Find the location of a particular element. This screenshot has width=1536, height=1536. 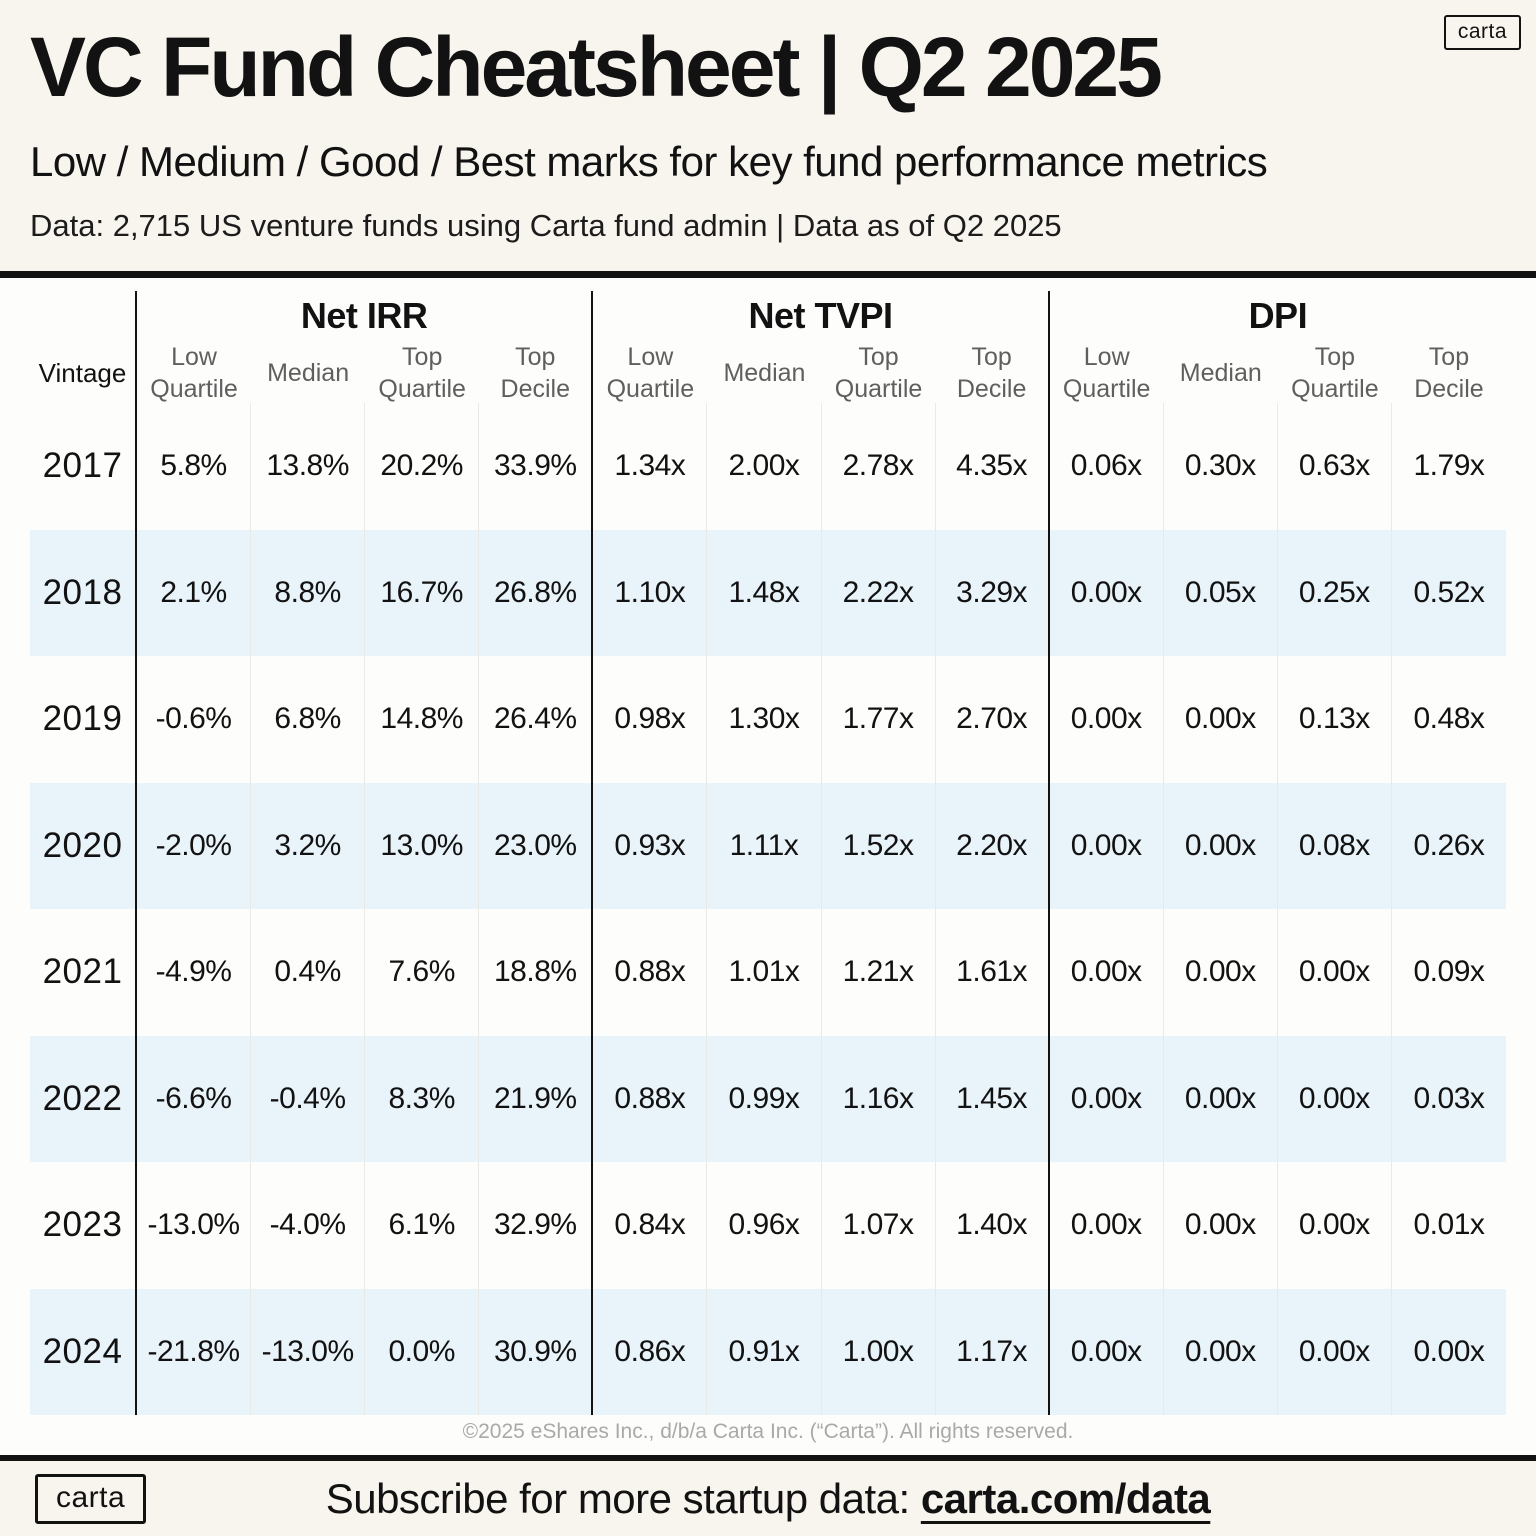

value-cell-irr-top-quartile: 8.3% is located at coordinates (422, 1098).